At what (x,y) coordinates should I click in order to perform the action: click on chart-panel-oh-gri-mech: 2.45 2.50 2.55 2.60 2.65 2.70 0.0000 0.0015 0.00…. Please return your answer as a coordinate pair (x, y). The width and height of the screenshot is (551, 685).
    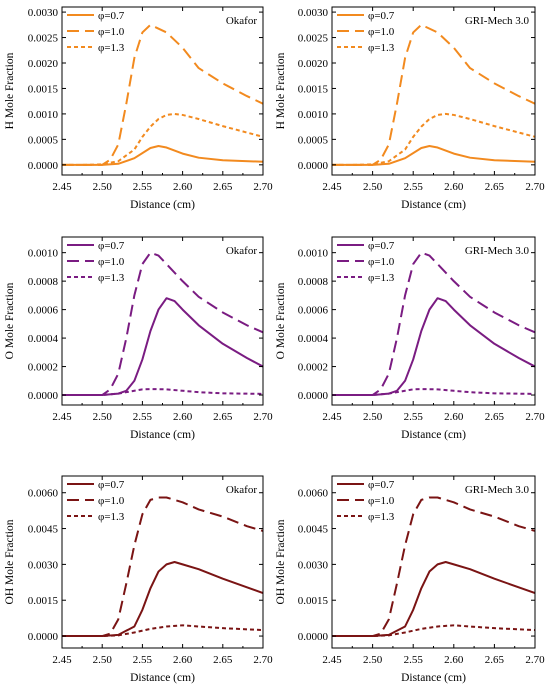
    Looking at the image, I should click on (410, 579).